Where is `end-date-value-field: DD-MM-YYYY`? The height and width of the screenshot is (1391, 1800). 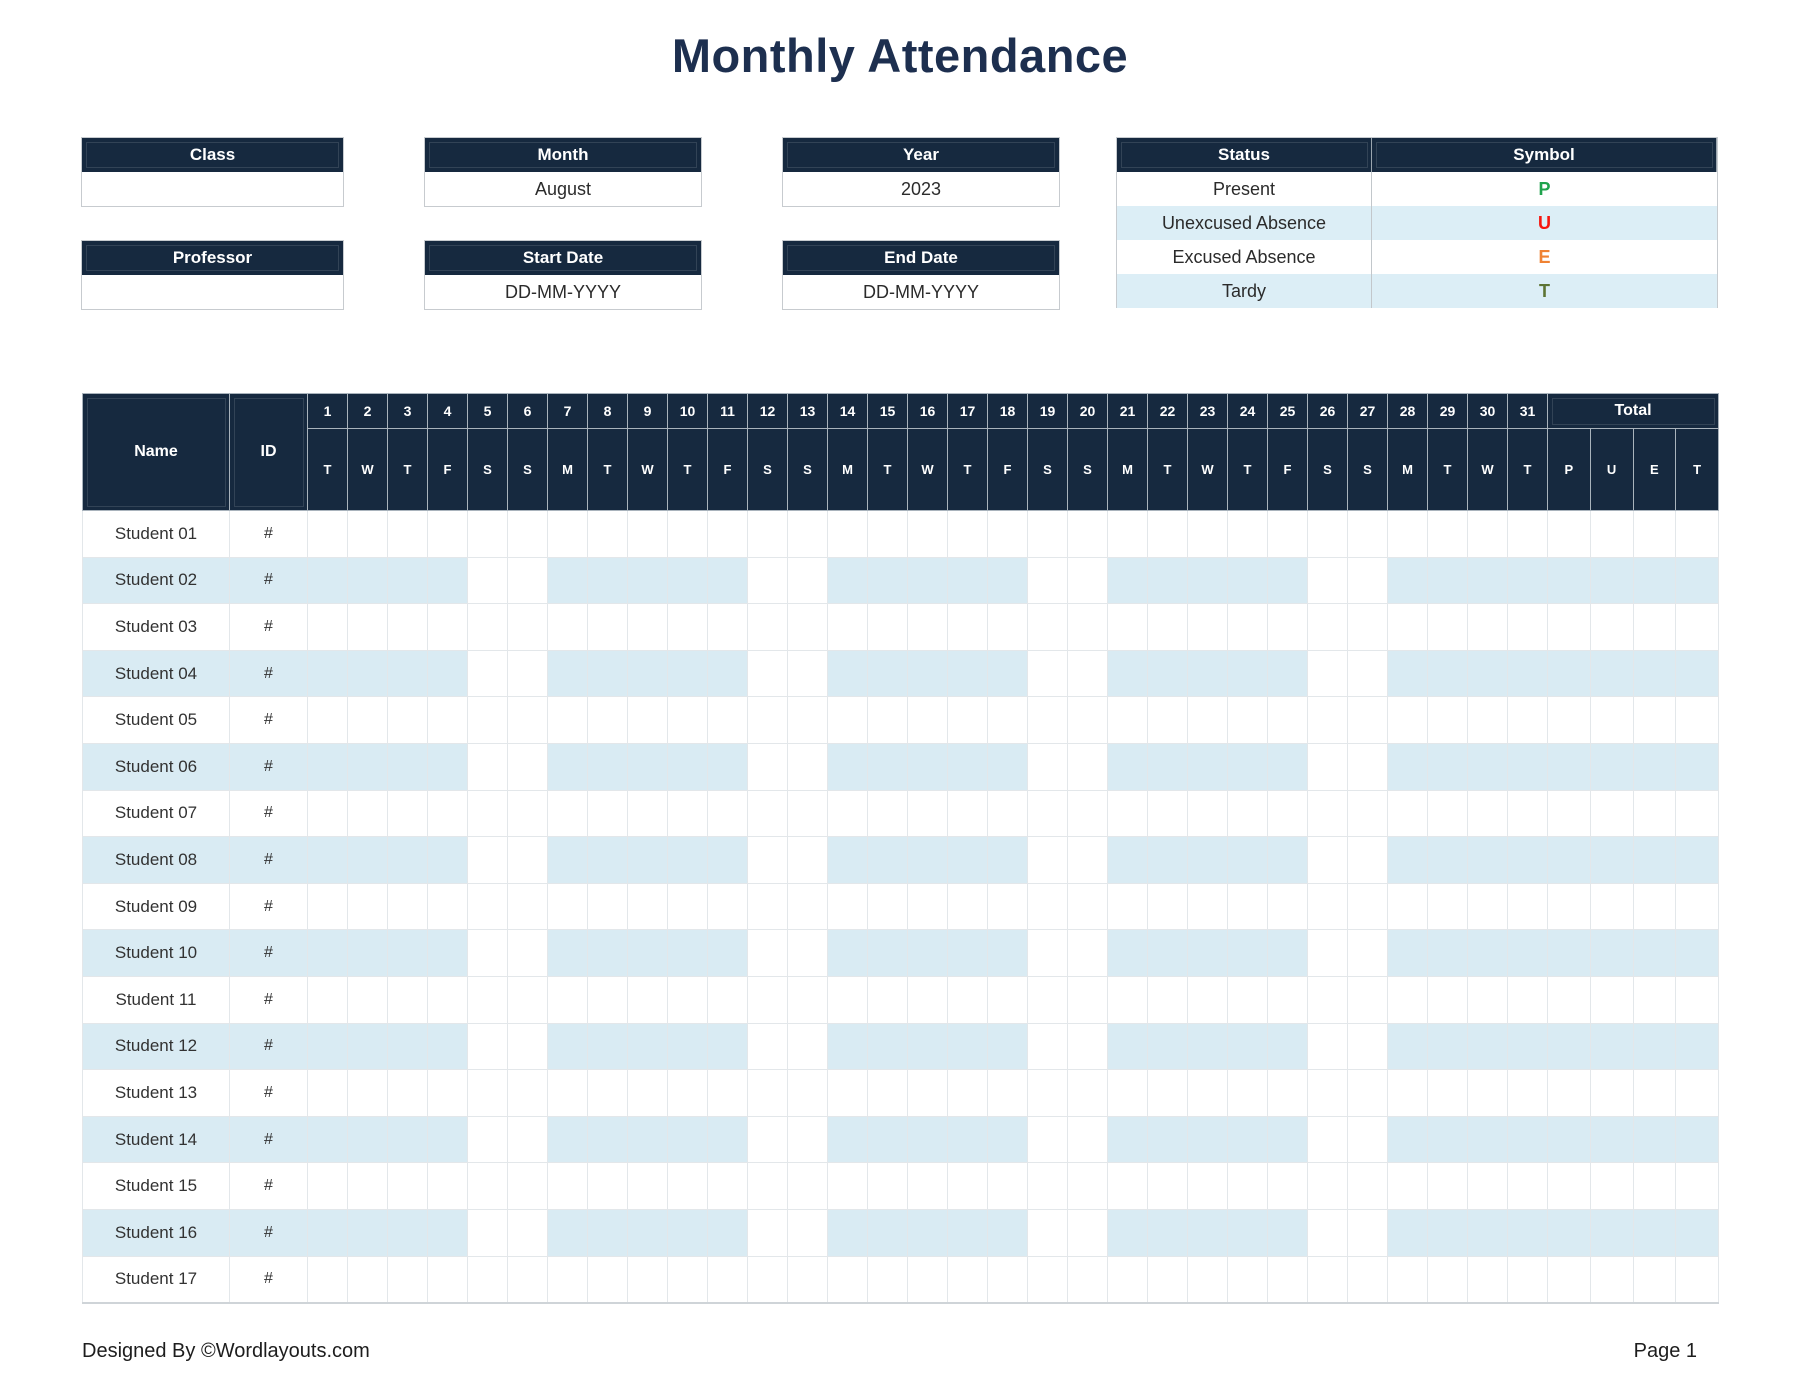 end-date-value-field: DD-MM-YYYY is located at coordinates (921, 292).